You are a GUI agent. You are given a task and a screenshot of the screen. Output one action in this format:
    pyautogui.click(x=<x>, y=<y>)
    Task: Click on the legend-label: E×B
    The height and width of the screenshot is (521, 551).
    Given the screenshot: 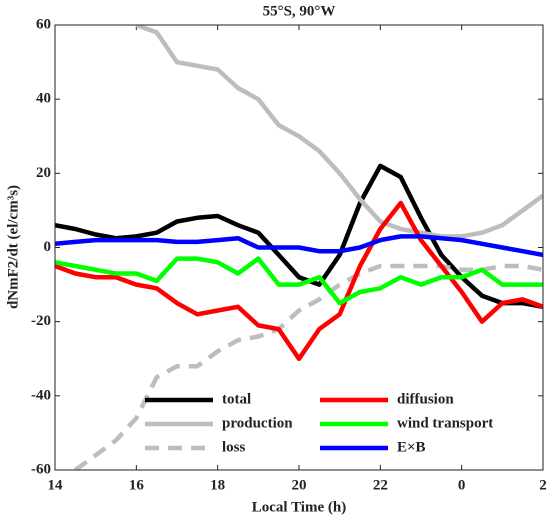 What is the action you would take?
    pyautogui.click(x=411, y=447)
    